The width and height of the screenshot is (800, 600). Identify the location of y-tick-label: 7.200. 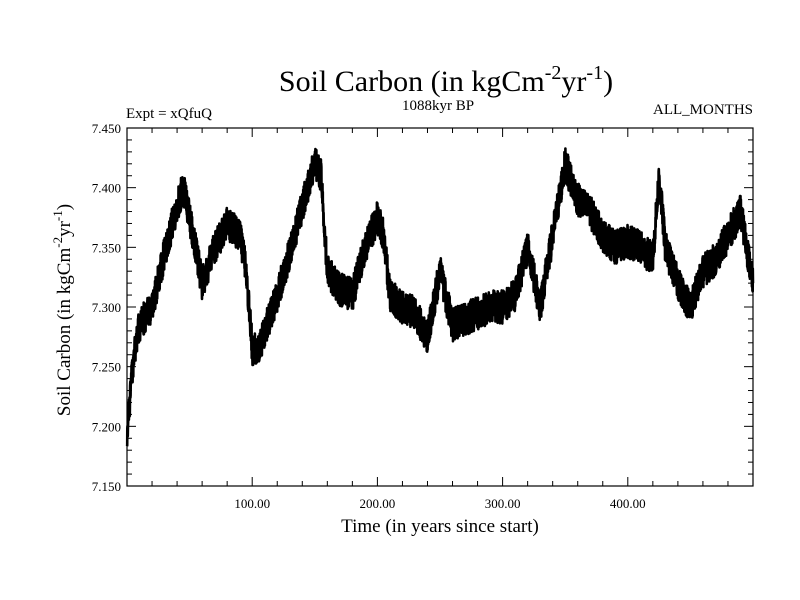
(106, 426).